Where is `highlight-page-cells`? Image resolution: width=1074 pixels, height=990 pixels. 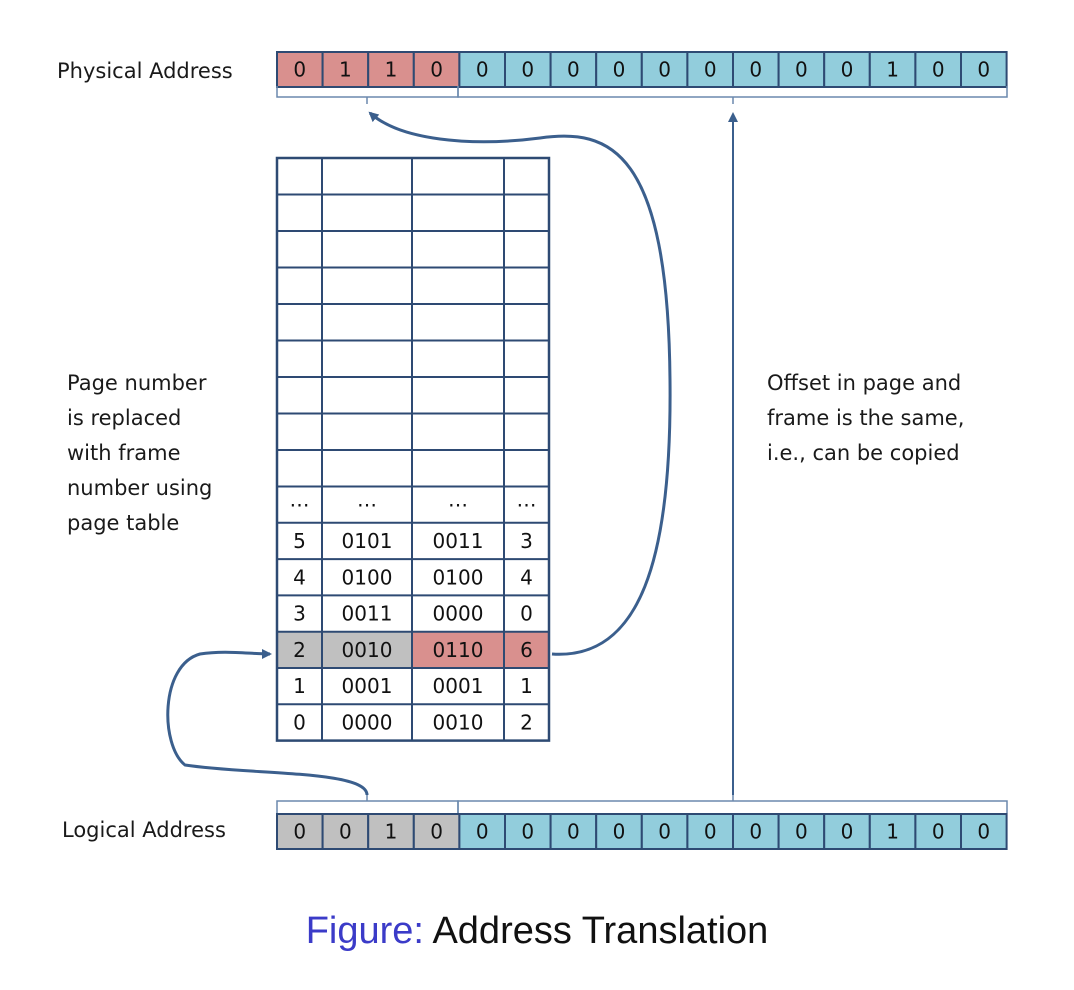
highlight-page-cells is located at coordinates (344, 649).